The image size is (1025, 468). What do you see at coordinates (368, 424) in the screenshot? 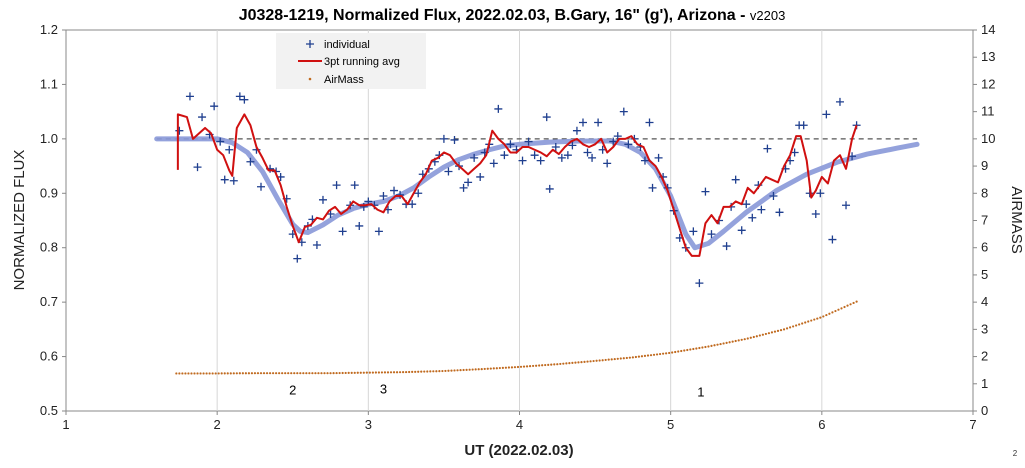
I see `x-tick-label: 3` at bounding box center [368, 424].